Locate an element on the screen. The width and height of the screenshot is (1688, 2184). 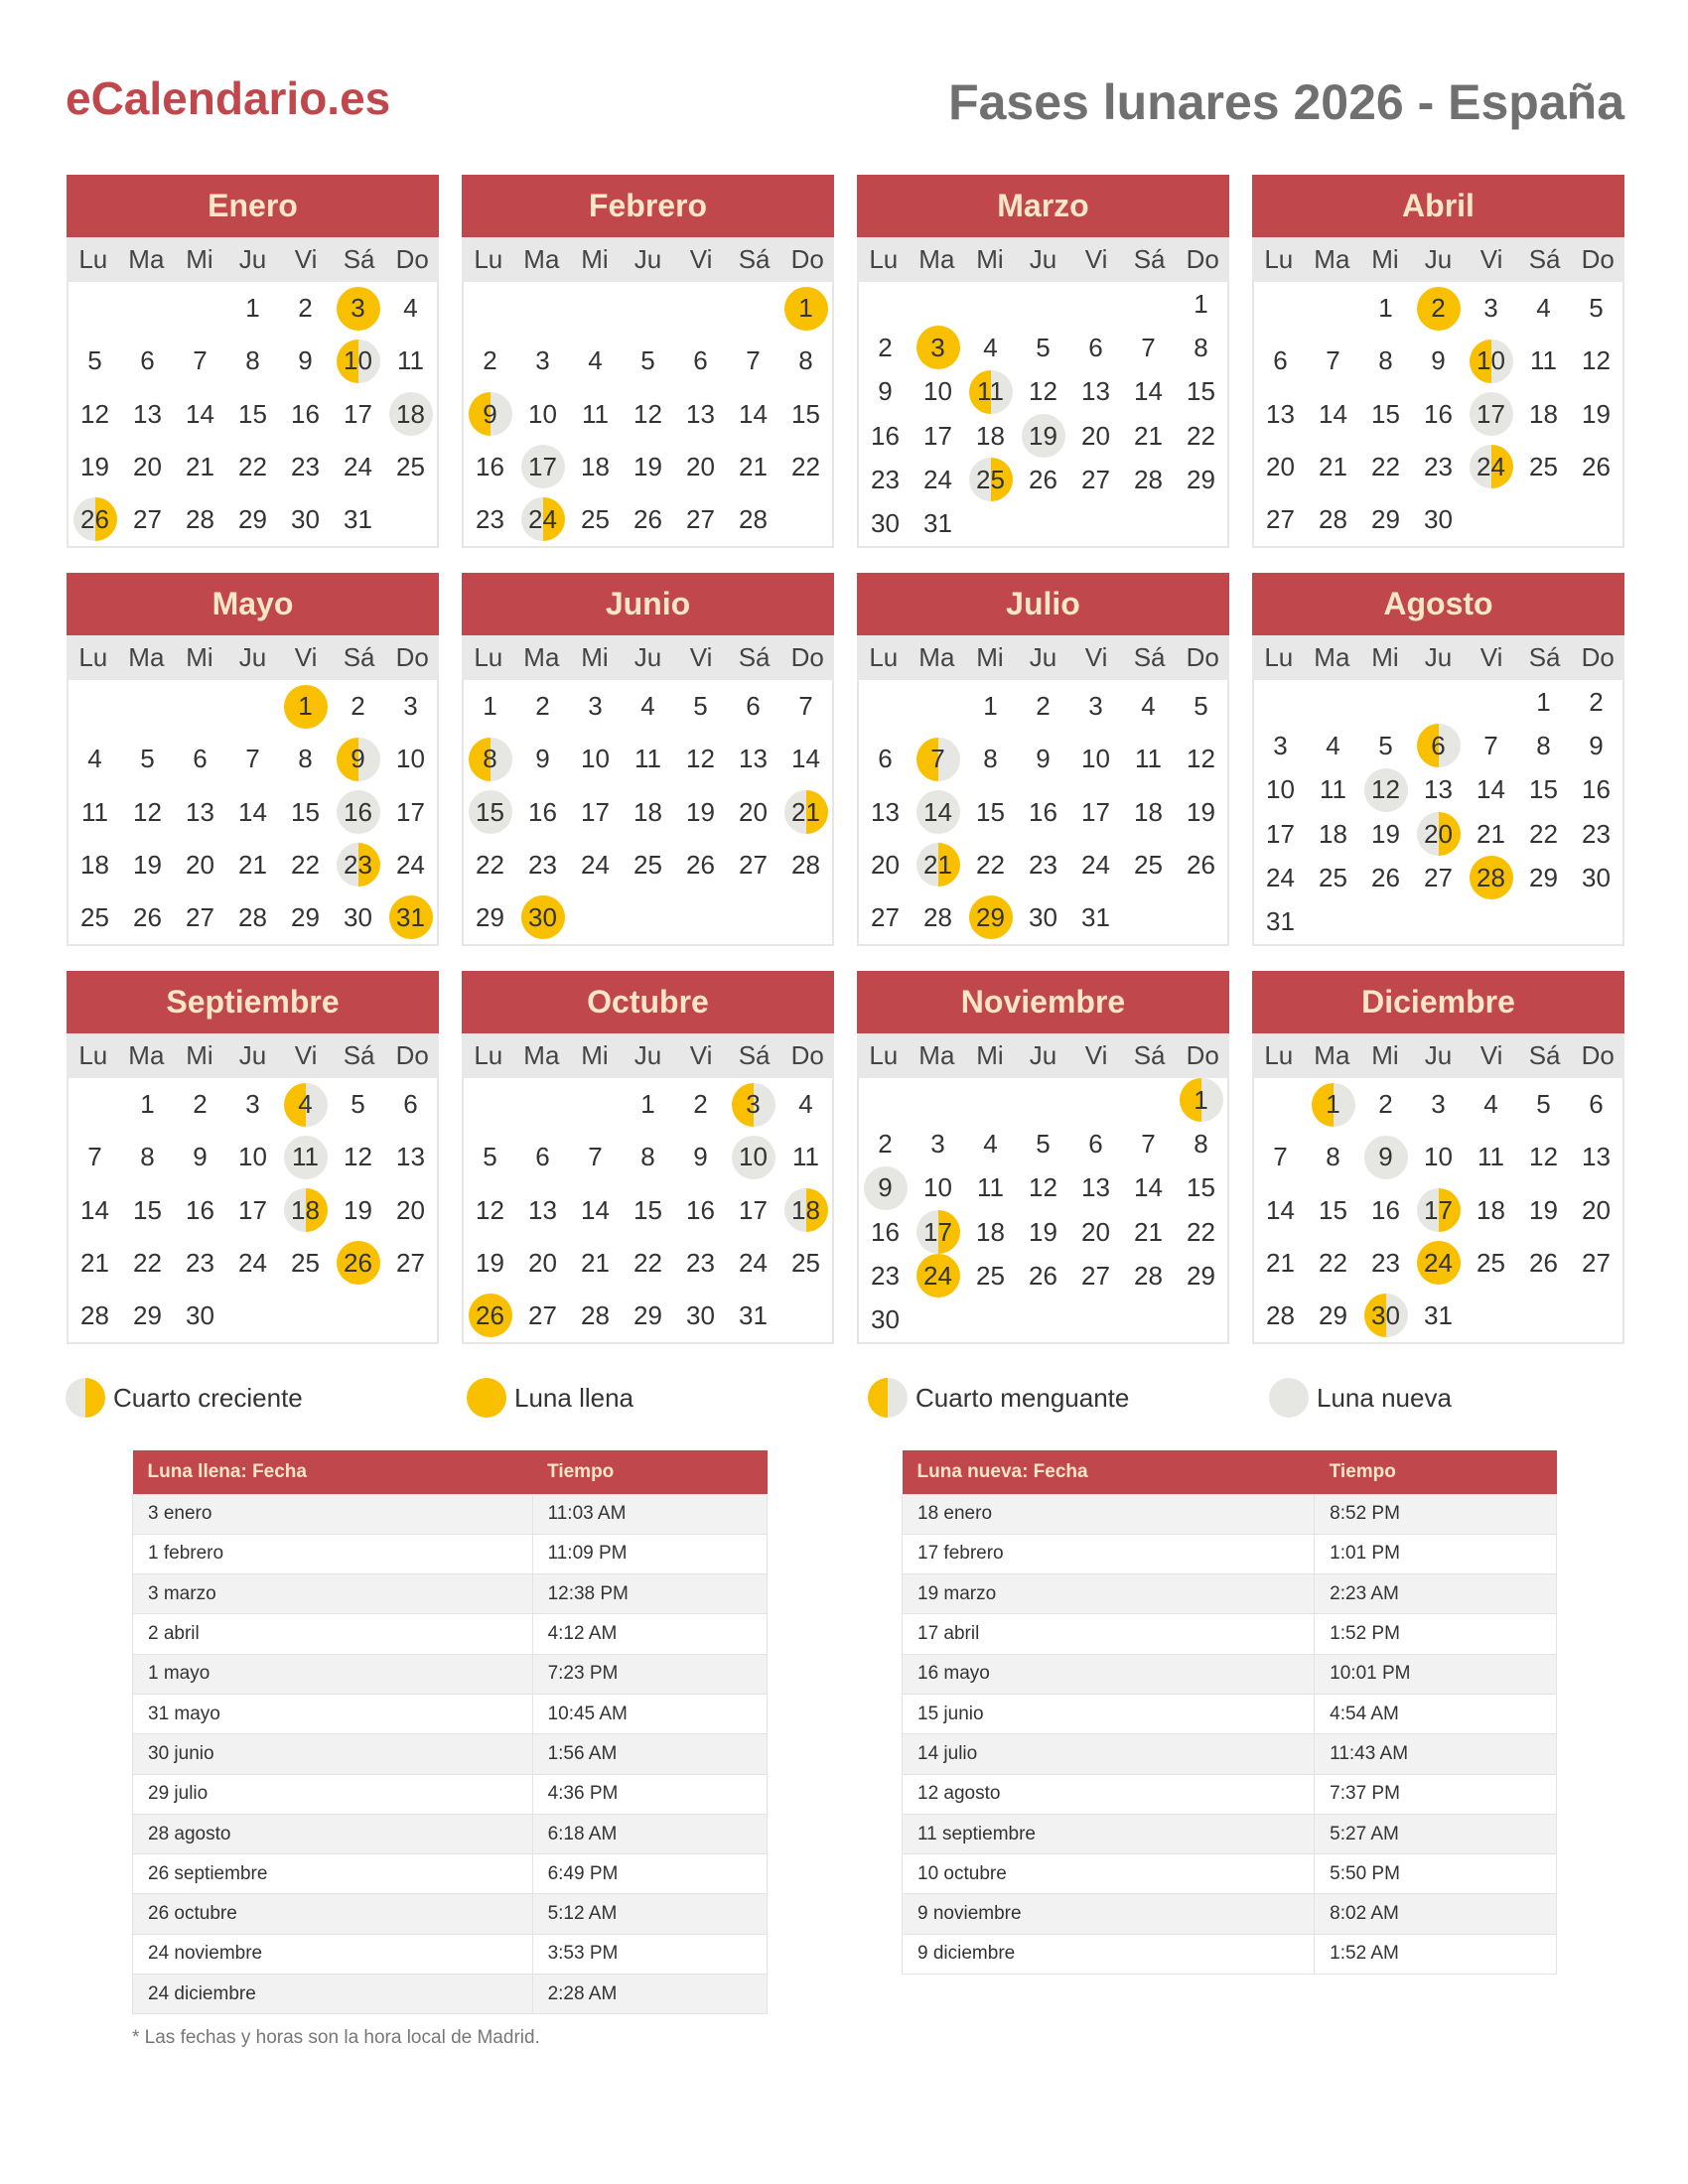
logo: eCalendario.es is located at coordinates (228, 98).